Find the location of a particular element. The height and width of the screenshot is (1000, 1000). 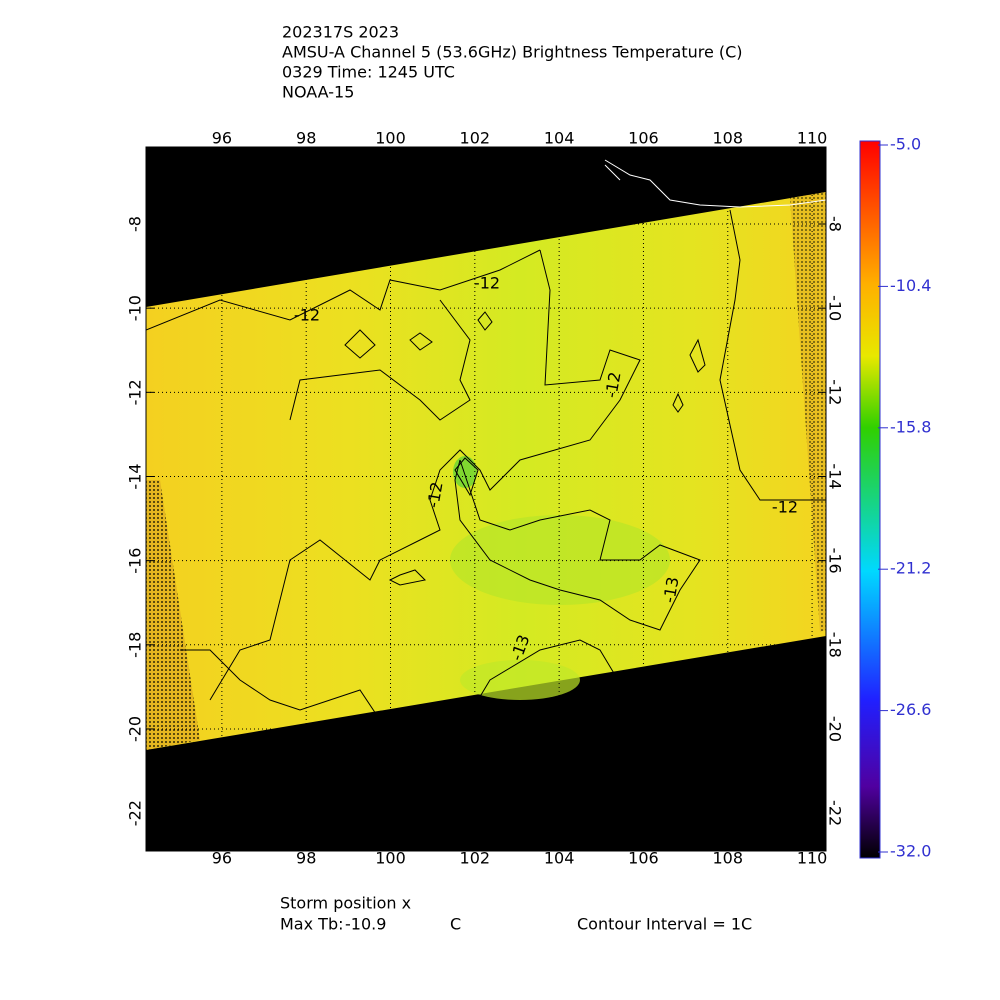

contour-label: -13 is located at coordinates (670, 589).